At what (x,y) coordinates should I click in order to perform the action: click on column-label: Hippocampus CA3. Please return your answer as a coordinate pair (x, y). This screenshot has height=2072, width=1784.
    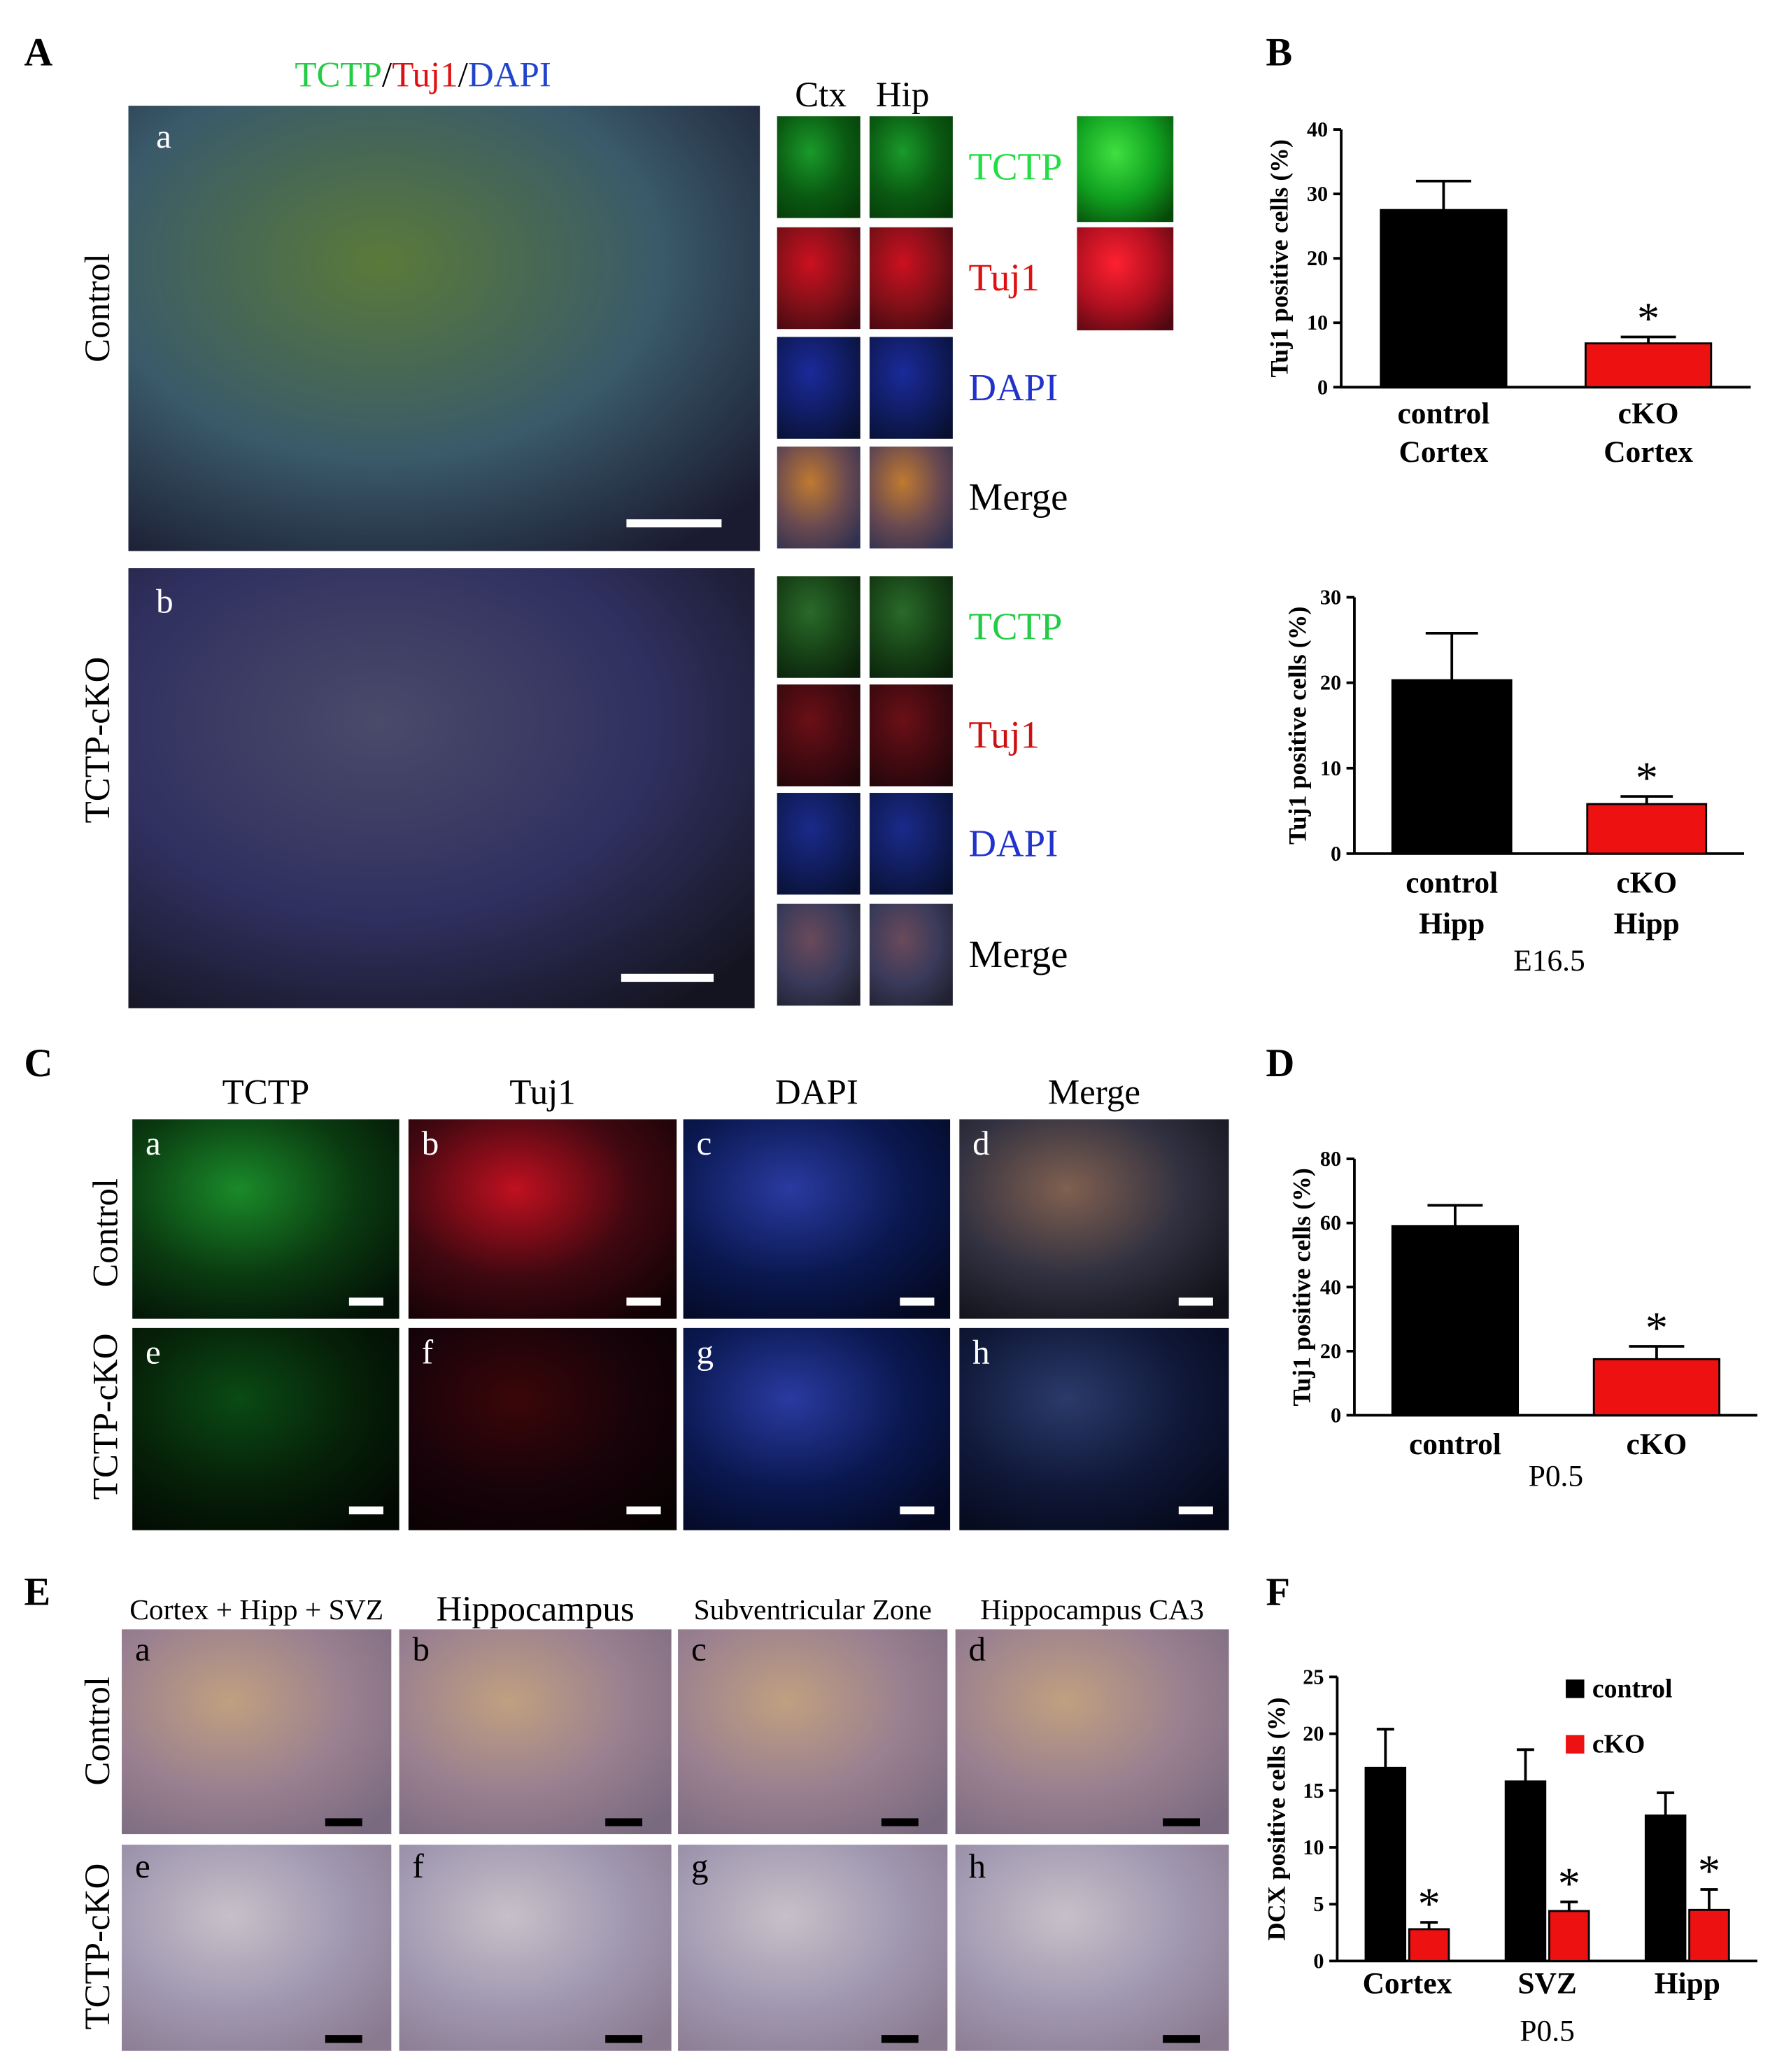
    Looking at the image, I should click on (1092, 1609).